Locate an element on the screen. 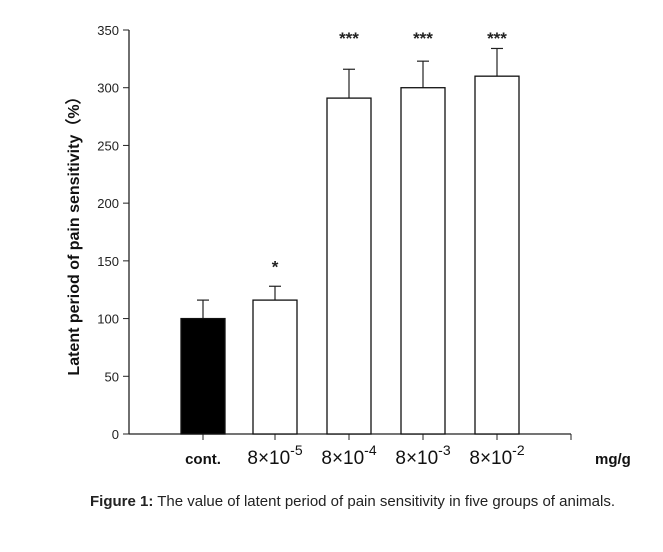 The width and height of the screenshot is (663, 552). y-tick-label: 50 is located at coordinates (112, 376).